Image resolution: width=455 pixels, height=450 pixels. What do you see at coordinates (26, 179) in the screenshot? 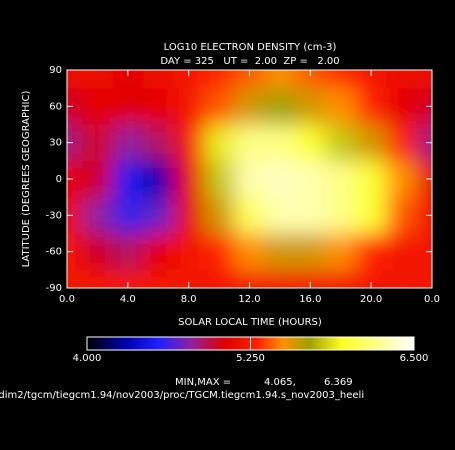
I see `y-axis-label: LATITUDE (DEGREES GEOGRAPHIC)` at bounding box center [26, 179].